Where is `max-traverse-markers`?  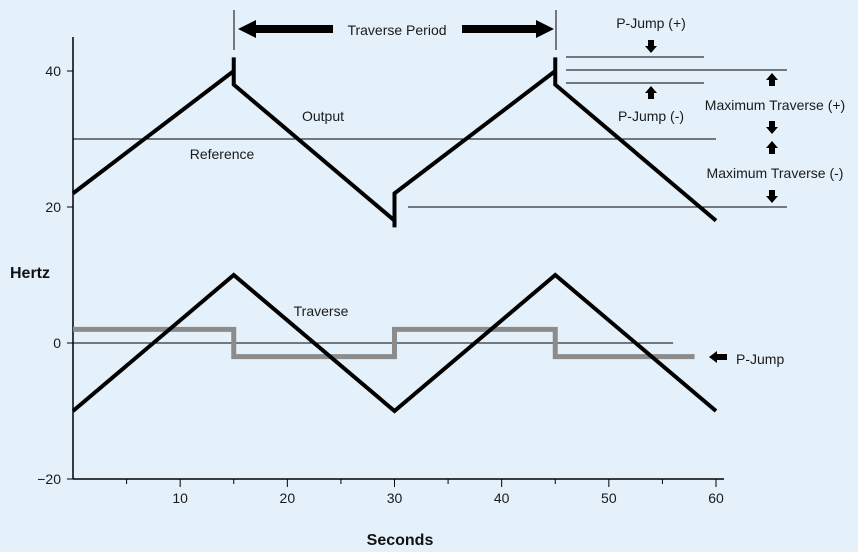 max-traverse-markers is located at coordinates (597, 138).